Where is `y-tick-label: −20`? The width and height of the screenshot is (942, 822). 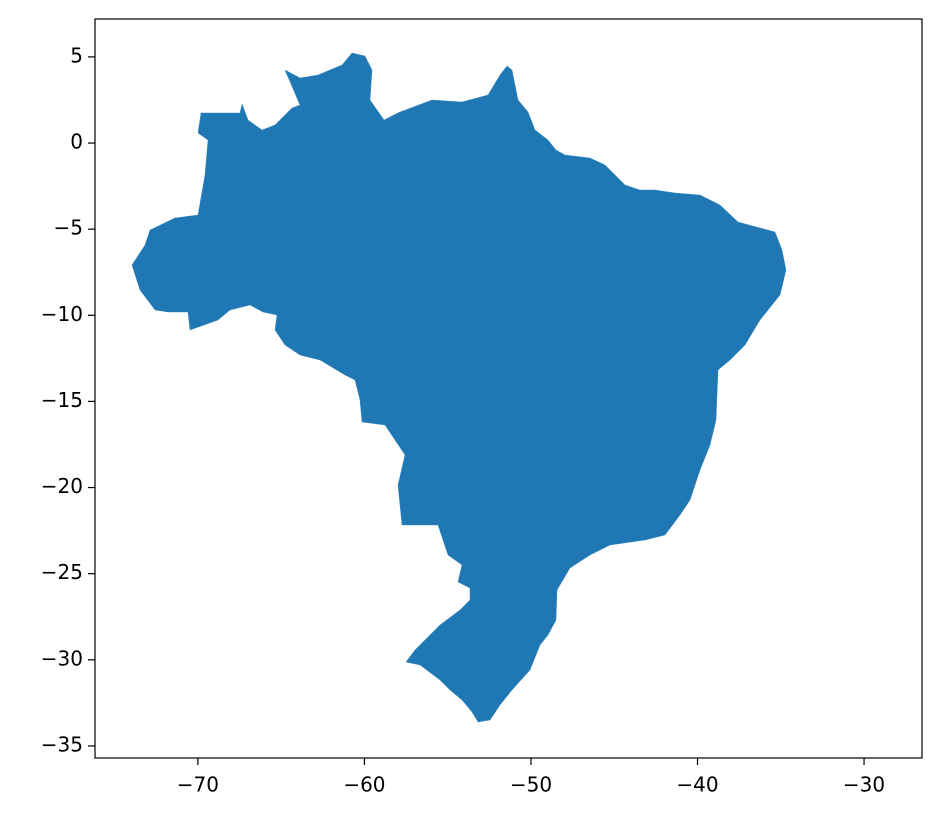 y-tick-label: −20 is located at coordinates (62, 486).